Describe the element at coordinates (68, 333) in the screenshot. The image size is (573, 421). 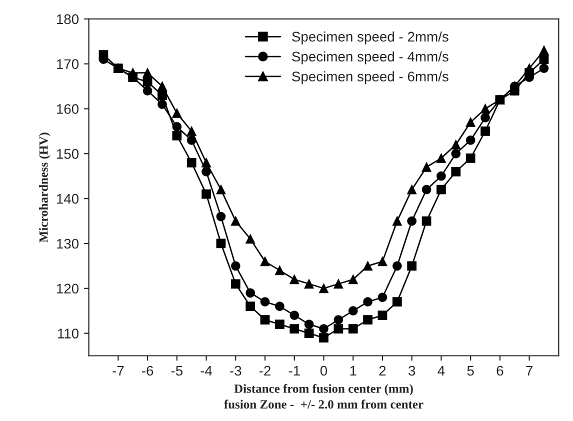
I see `y-tick-label: 110` at that location.